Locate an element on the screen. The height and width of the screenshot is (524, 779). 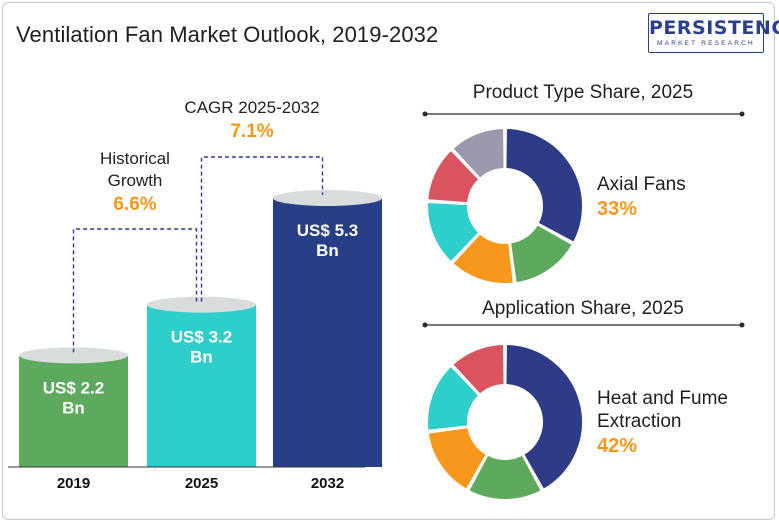
bar-2032: US$ 5.3 Bn is located at coordinates (327, 328).